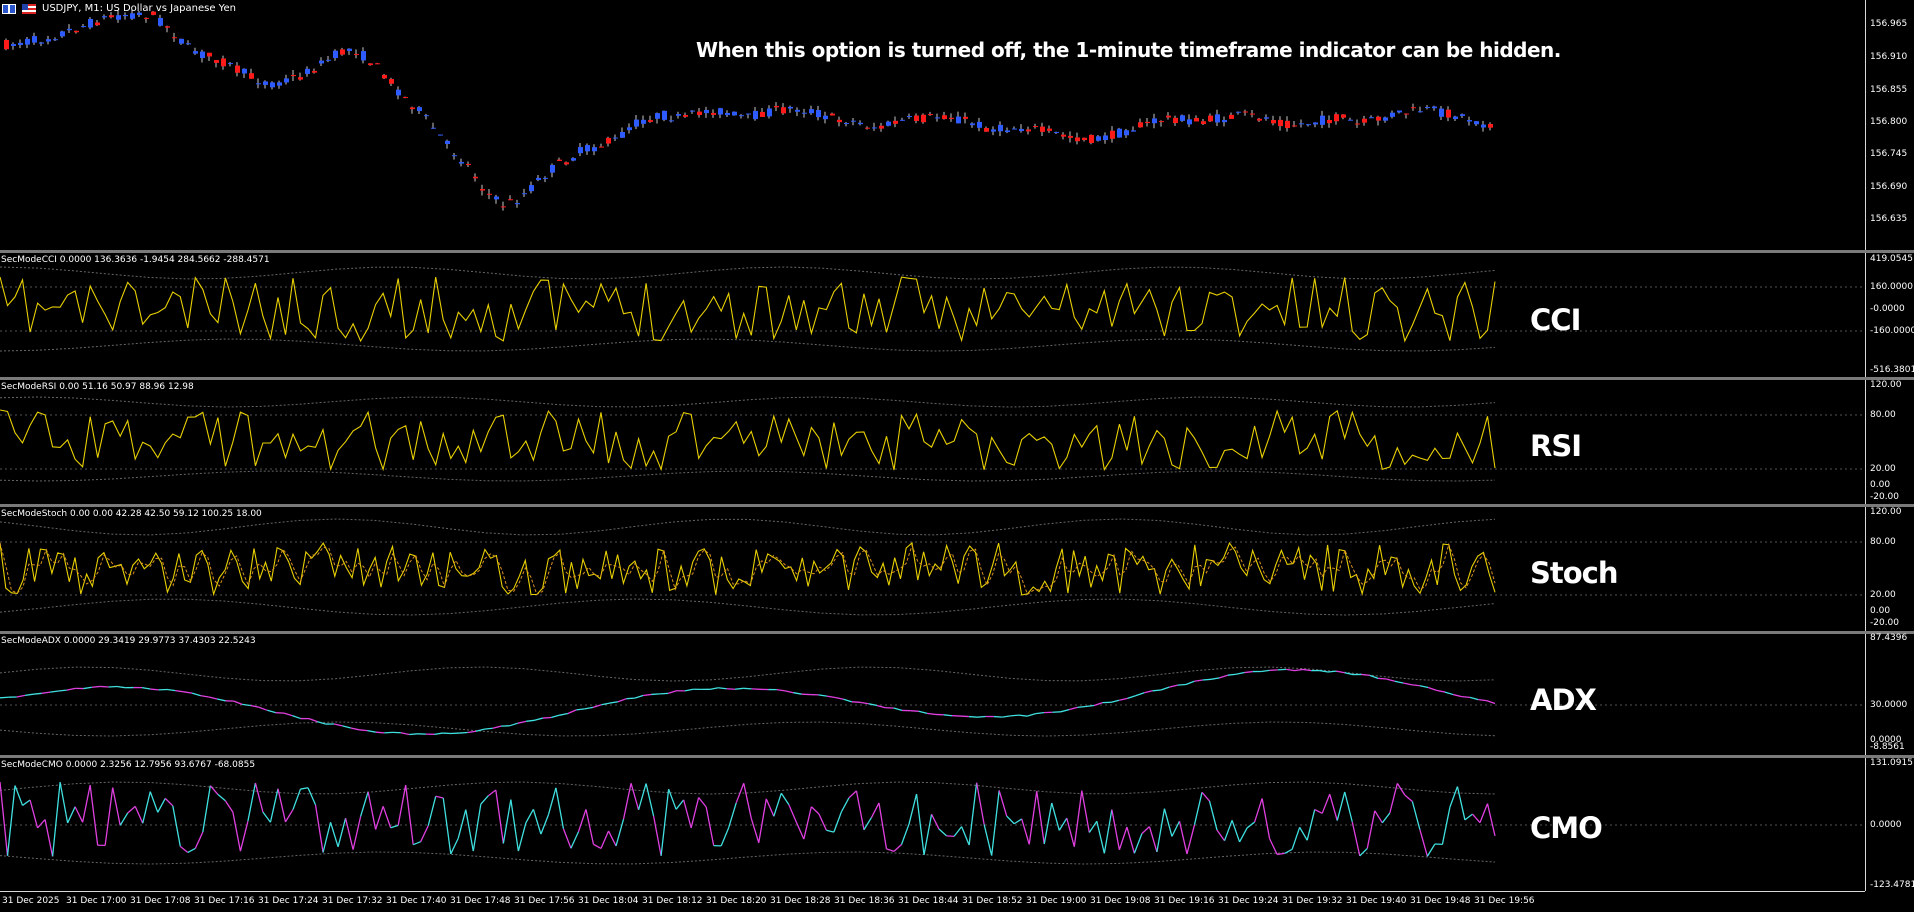 This screenshot has height=912, width=1914. What do you see at coordinates (9, 9) in the screenshot?
I see `chart-window-icon` at bounding box center [9, 9].